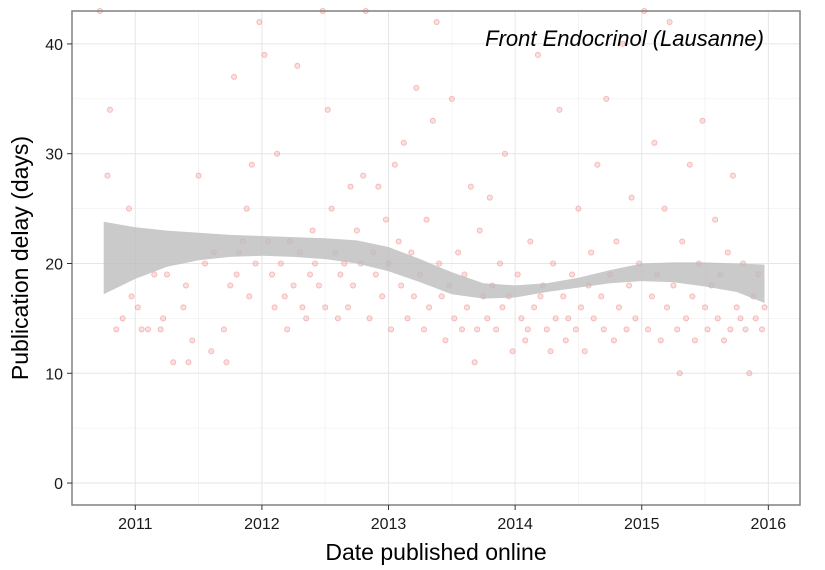  Describe the element at coordinates (515, 524) in the screenshot. I see `x-tick-label: 2014` at that location.